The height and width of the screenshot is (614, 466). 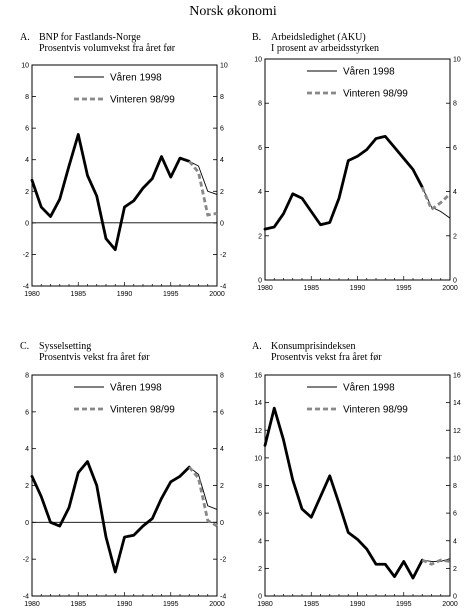 I want to click on panel-title: Sysselsetting, so click(x=65, y=346).